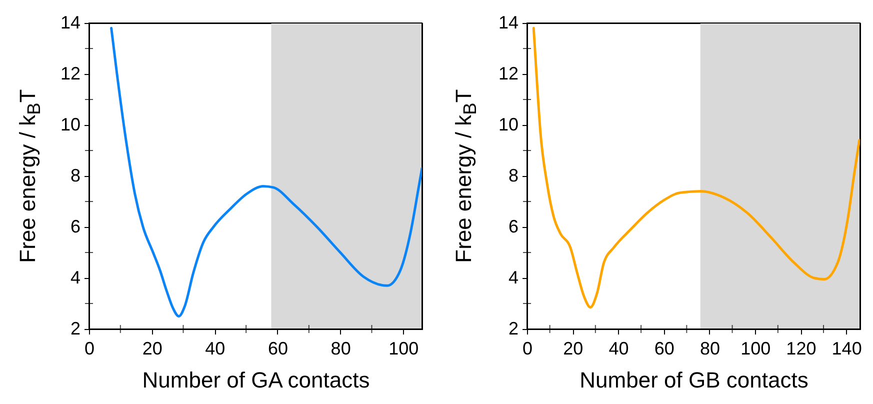 The image size is (873, 404). Describe the element at coordinates (847, 348) in the screenshot. I see `x-tick-label: 140` at that location.